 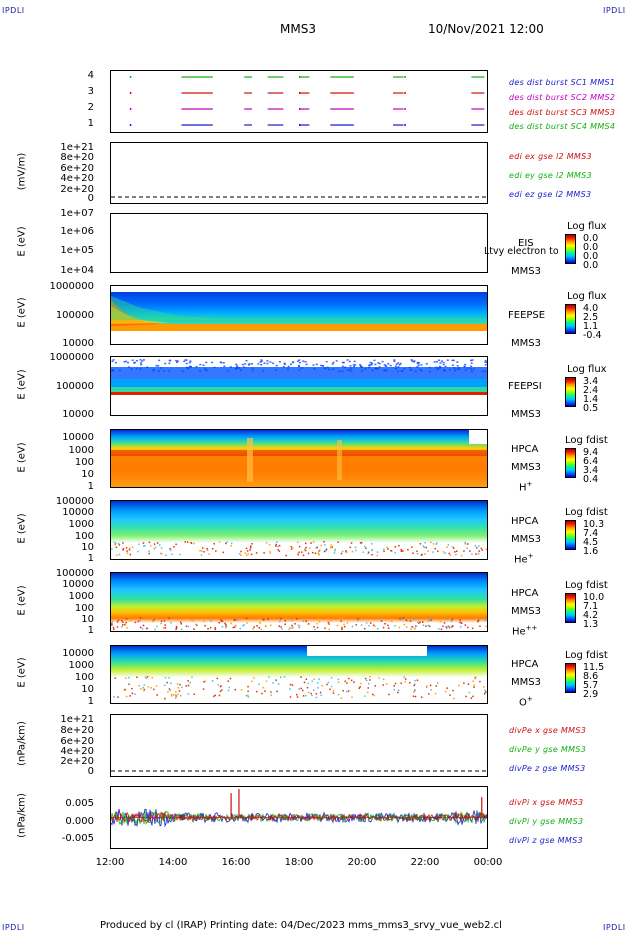 What do you see at coordinates (526, 702) in the screenshot?
I see `hpca-o-species: O+` at bounding box center [526, 702].